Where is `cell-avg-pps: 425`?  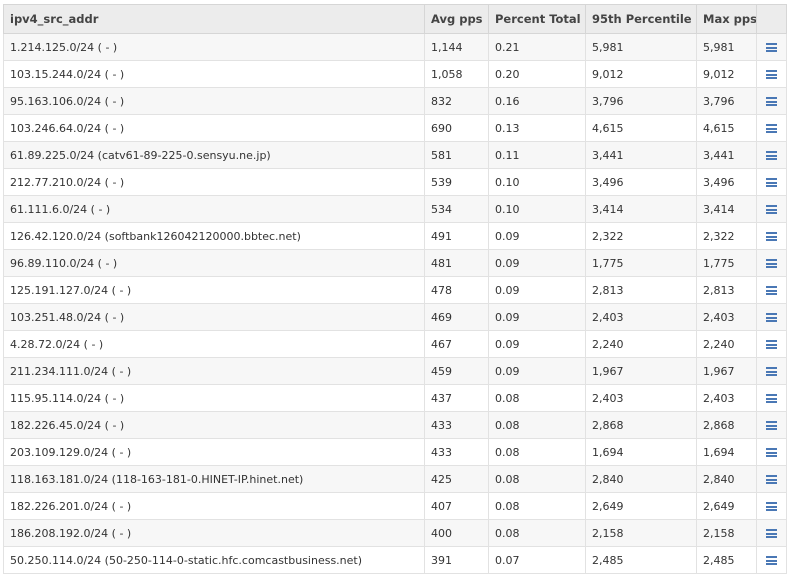 cell-avg-pps: 425 is located at coordinates (456, 479).